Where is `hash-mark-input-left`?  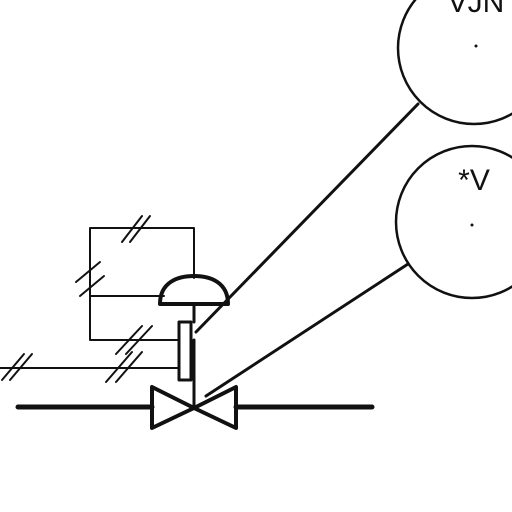 hash-mark-input-left is located at coordinates (17, 367).